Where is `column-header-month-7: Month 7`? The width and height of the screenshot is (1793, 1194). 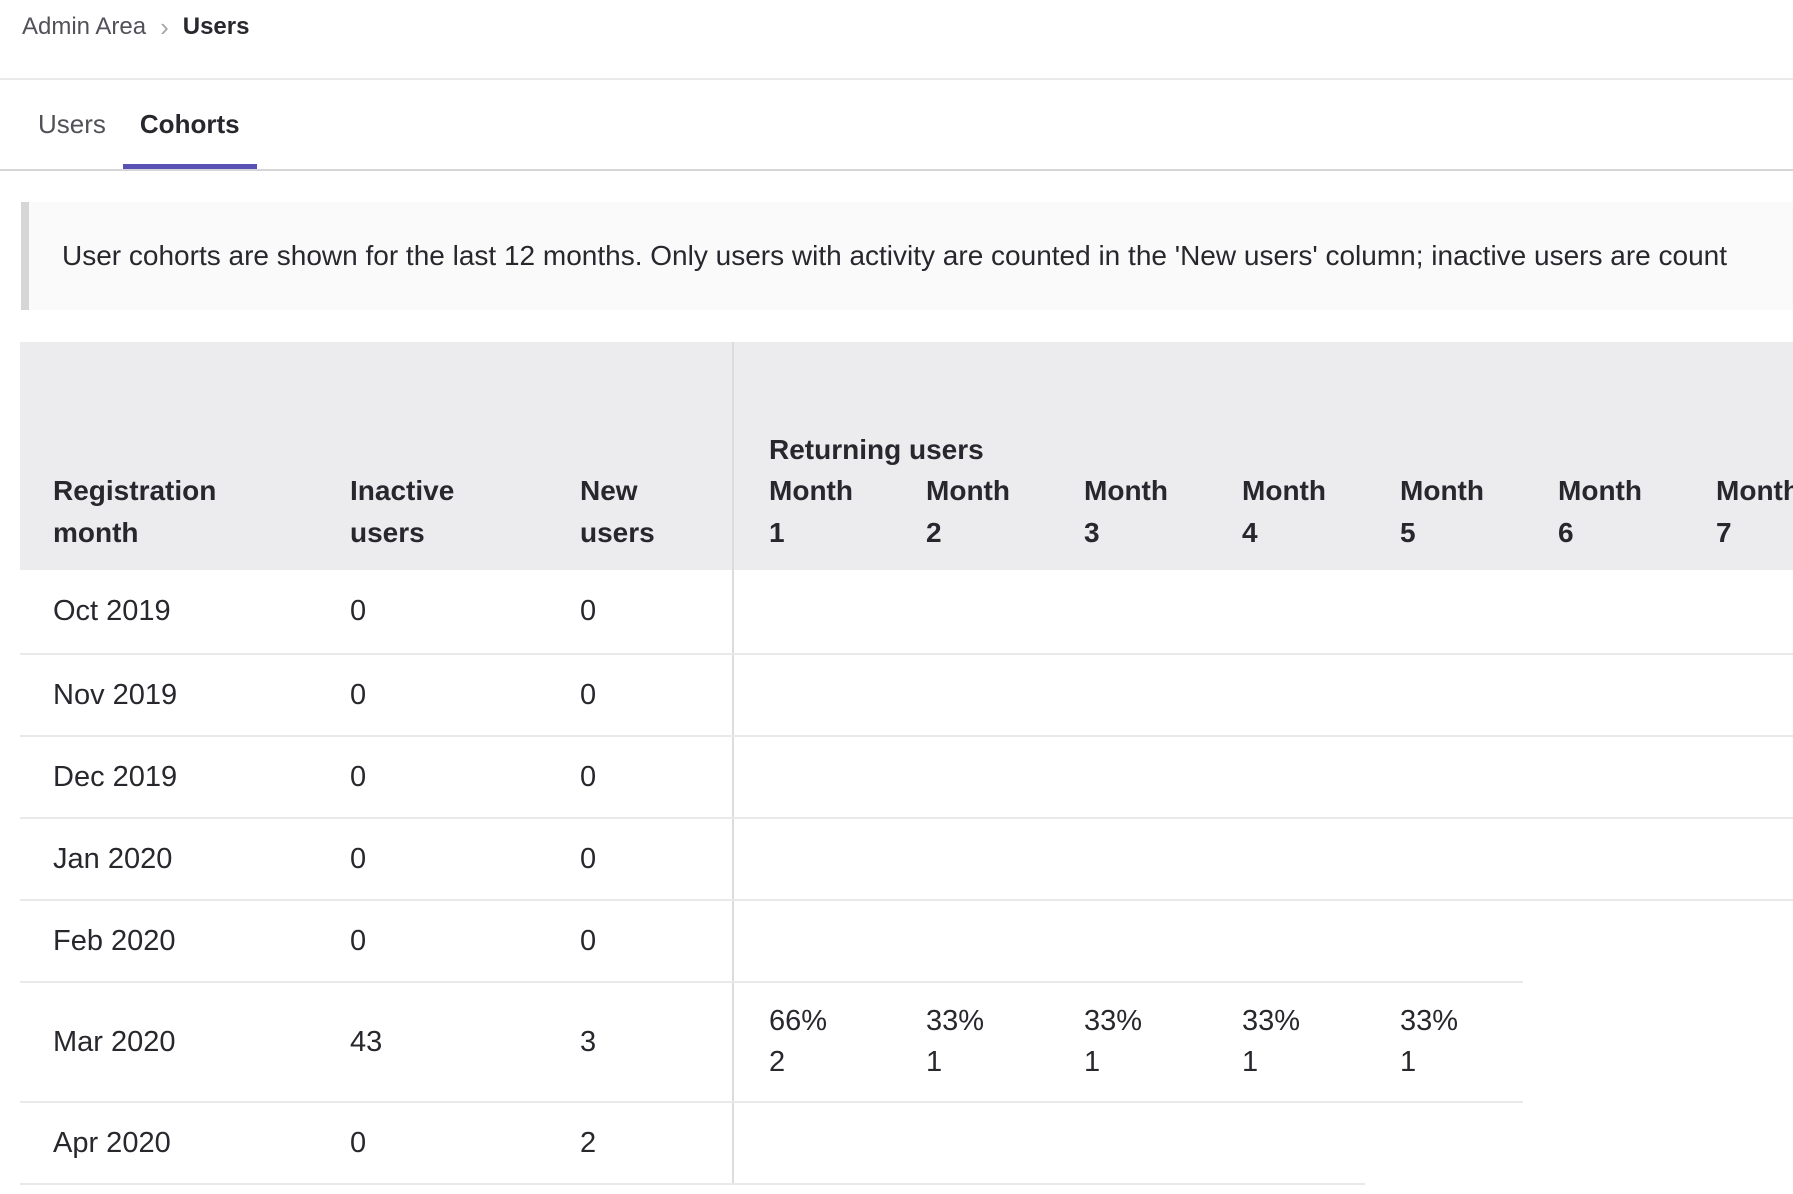
column-header-month-7: Month 7 is located at coordinates (1737, 520).